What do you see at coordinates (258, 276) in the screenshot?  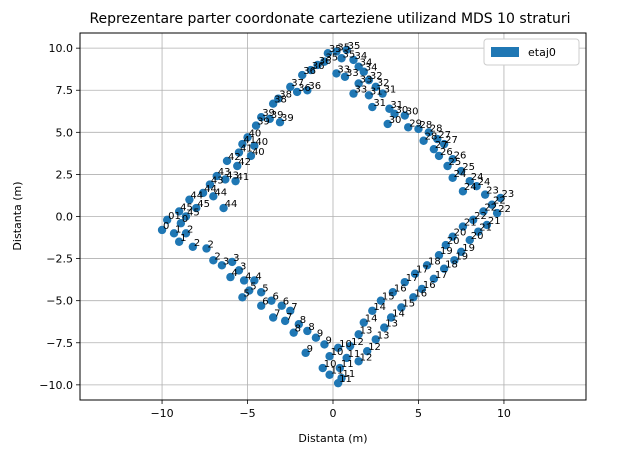 I see `point-label: 4` at bounding box center [258, 276].